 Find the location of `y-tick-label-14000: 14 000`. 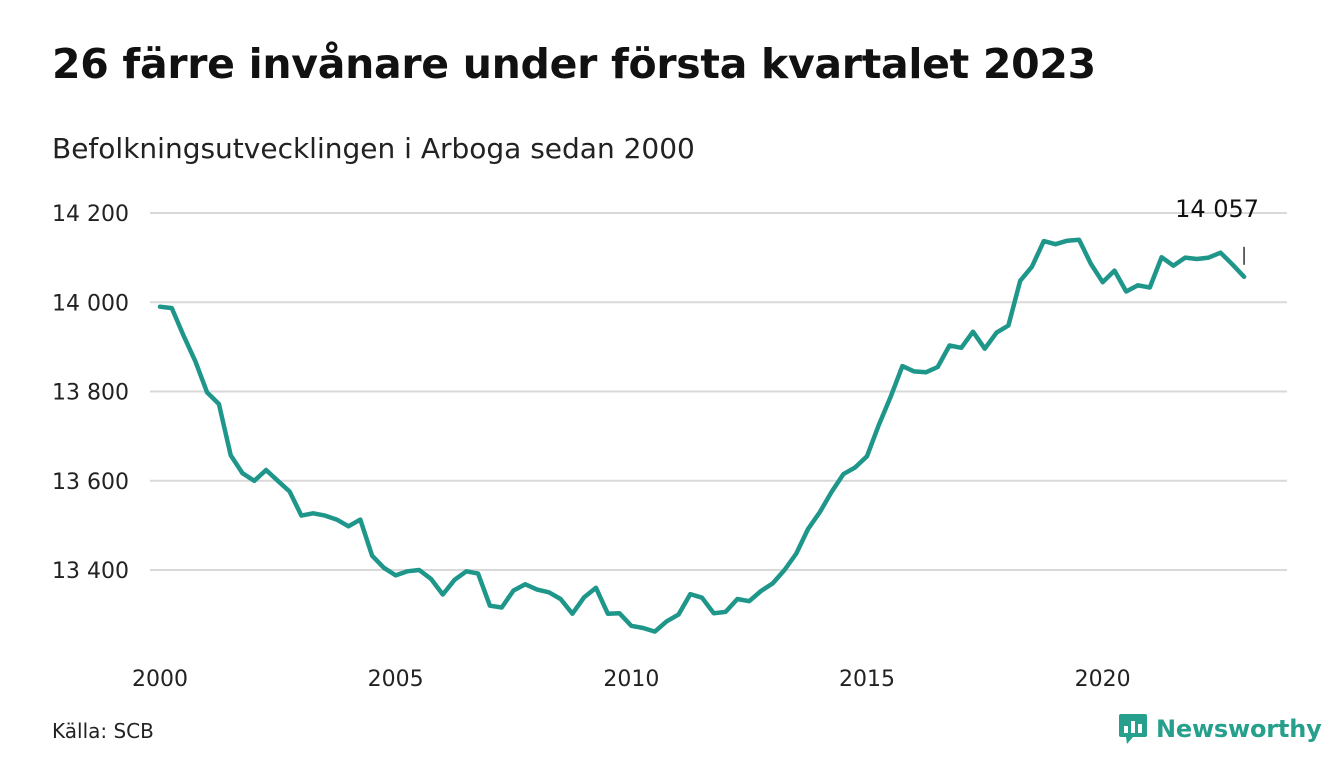

y-tick-label-14000: 14 000 is located at coordinates (90, 303).